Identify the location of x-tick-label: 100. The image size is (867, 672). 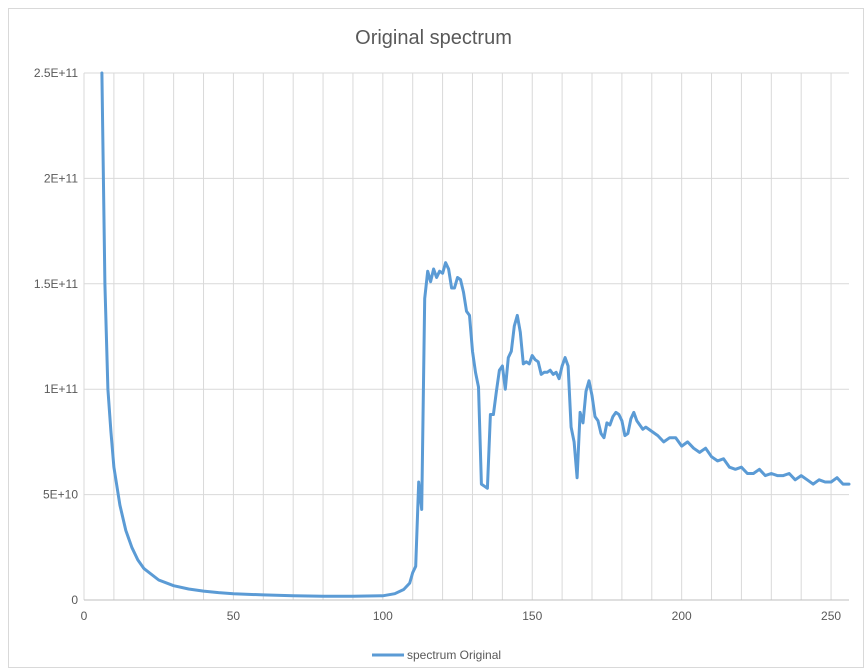
(383, 616).